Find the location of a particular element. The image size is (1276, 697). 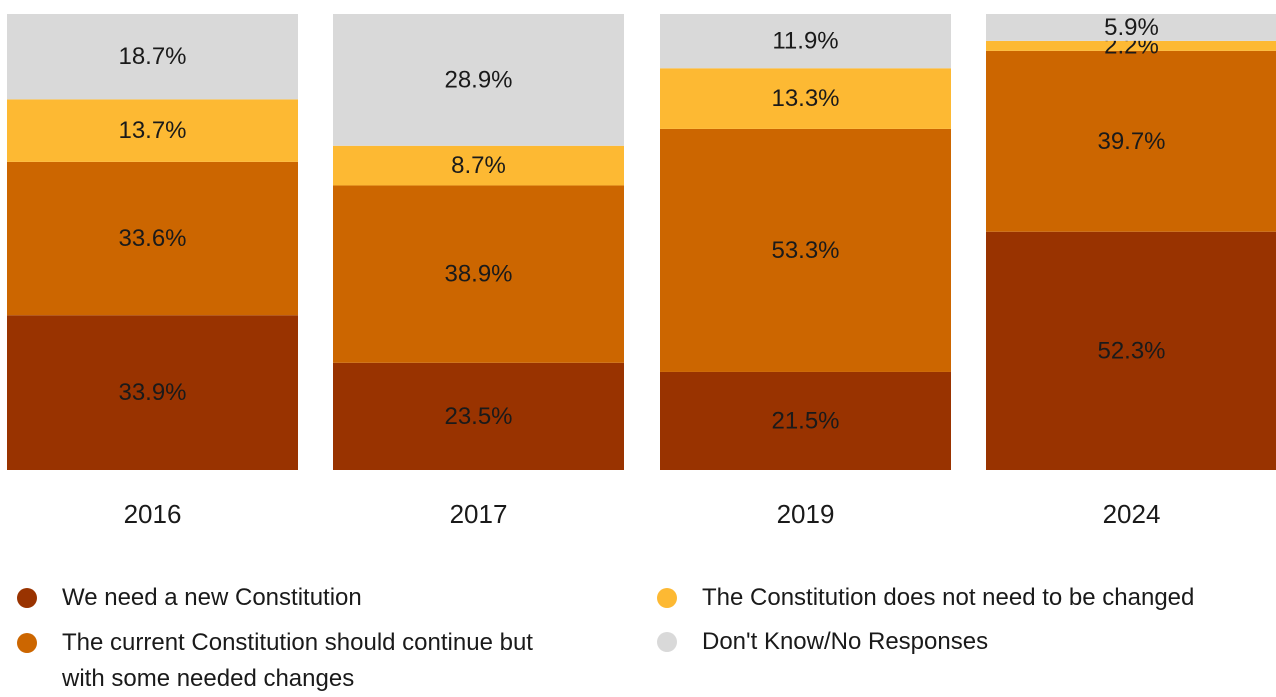

data-label-2016-continue-with-changes: 33.6% is located at coordinates (152, 238).